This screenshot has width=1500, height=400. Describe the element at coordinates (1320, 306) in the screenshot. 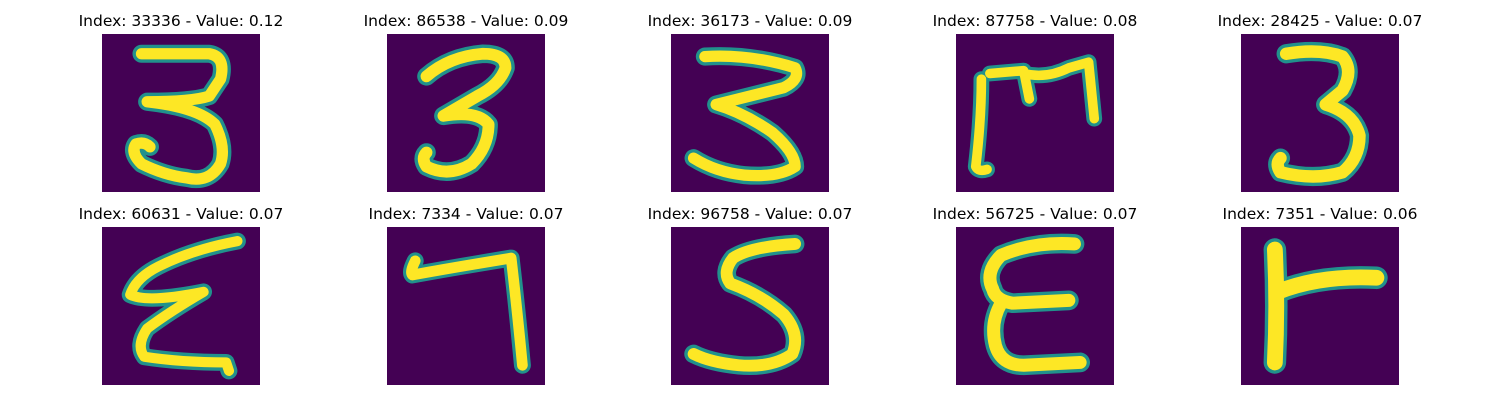

I see `digit-image-7-rotated` at that location.